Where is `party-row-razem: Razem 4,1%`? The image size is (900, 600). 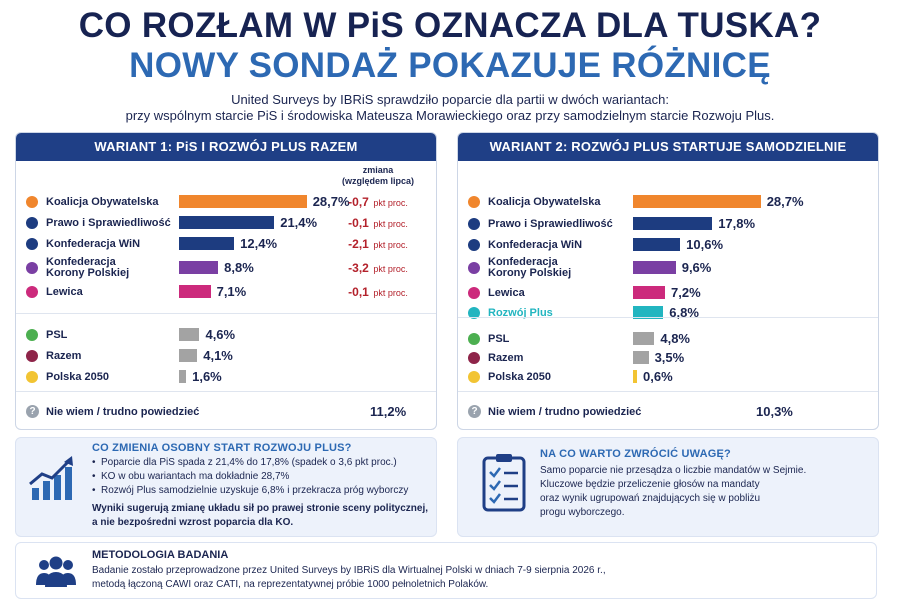
party-row-razem: Razem 4,1% is located at coordinates (226, 356).